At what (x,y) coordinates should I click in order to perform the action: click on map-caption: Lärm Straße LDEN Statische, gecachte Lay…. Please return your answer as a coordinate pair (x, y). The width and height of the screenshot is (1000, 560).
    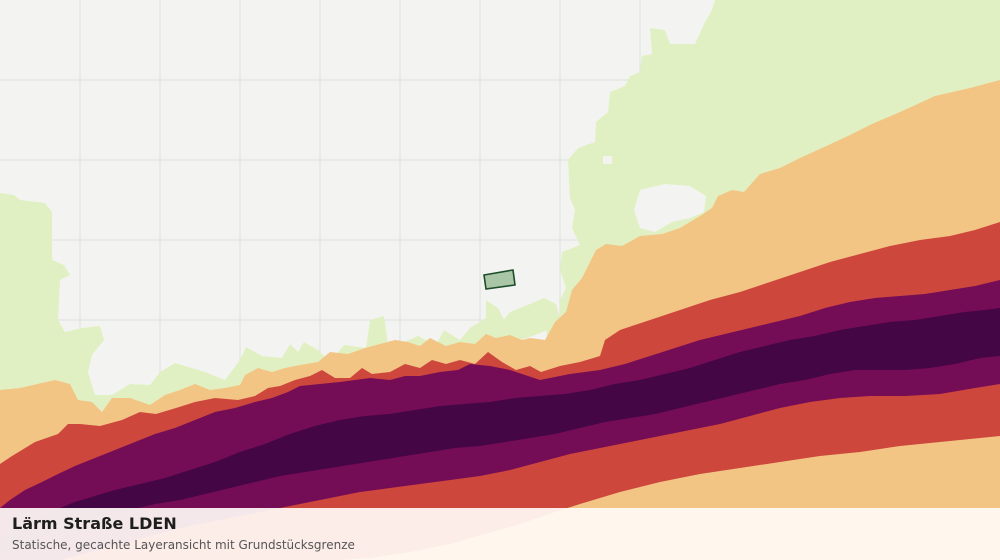
    Looking at the image, I should click on (500, 534).